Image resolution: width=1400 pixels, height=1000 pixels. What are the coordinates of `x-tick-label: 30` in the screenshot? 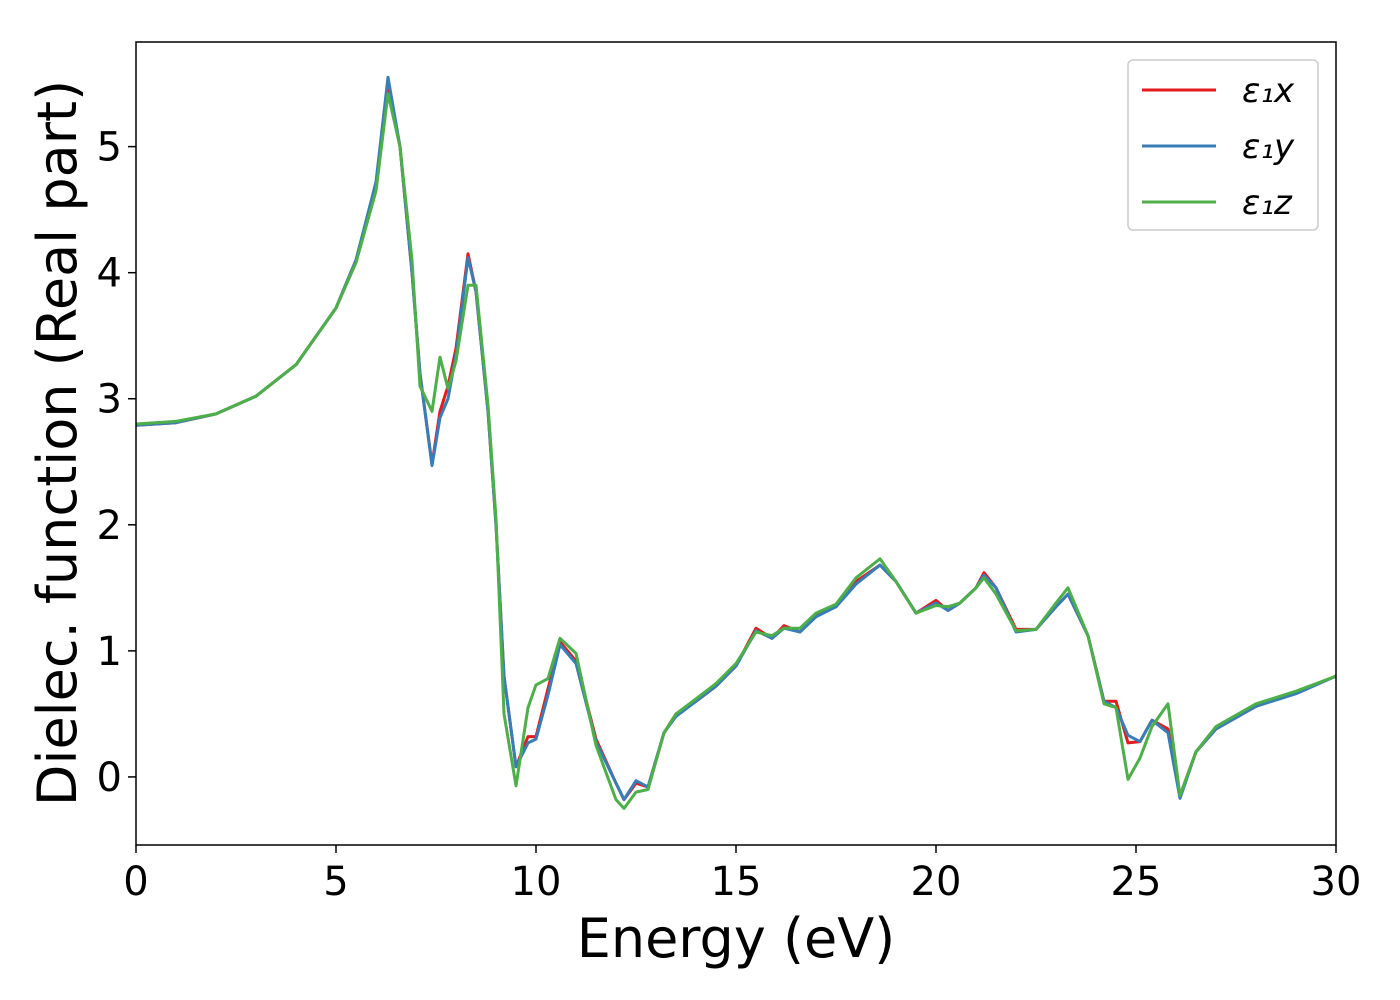 It's located at (1336, 882).